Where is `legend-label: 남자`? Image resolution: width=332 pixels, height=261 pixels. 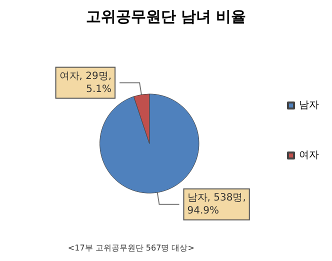 legend-label: 남자 is located at coordinates (309, 105).